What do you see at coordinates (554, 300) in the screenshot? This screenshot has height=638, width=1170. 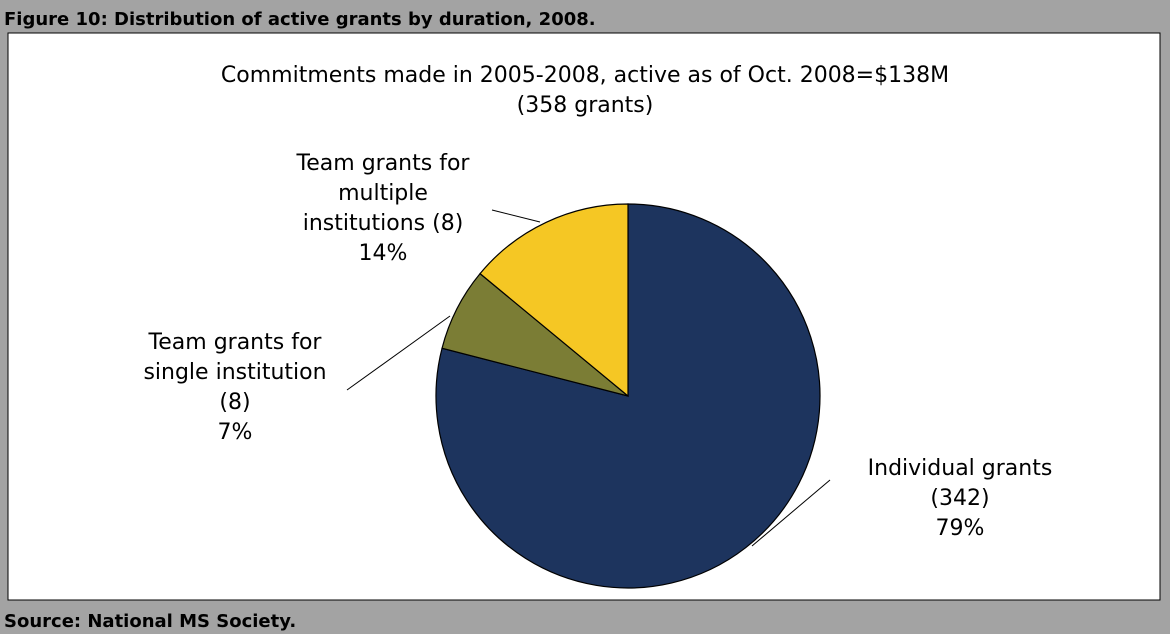 I see `pie-slice` at bounding box center [554, 300].